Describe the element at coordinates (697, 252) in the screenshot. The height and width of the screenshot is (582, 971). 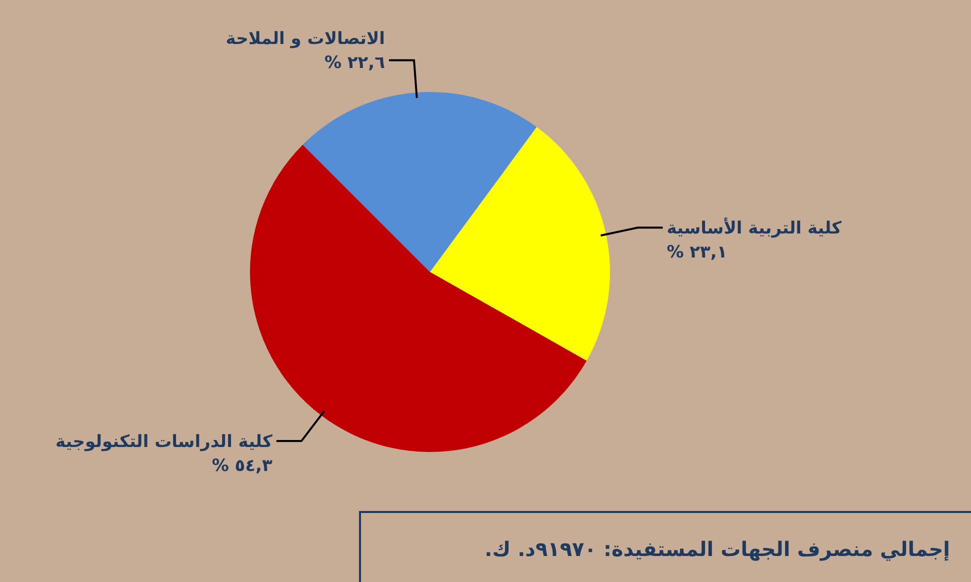
I see `data-label: ٢٣,١ %` at that location.